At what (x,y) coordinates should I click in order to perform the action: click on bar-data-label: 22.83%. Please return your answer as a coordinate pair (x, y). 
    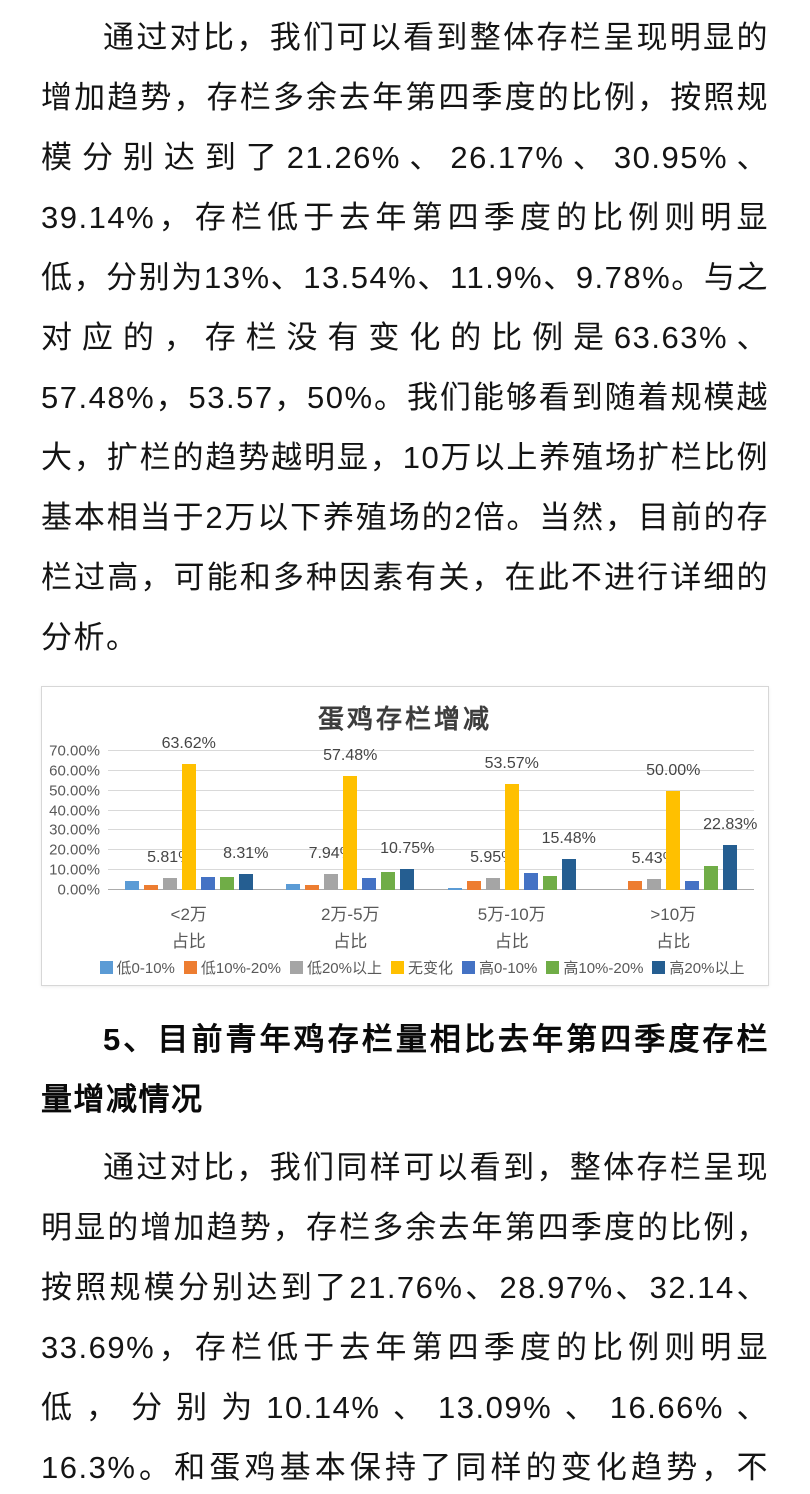
    Looking at the image, I should click on (730, 824).